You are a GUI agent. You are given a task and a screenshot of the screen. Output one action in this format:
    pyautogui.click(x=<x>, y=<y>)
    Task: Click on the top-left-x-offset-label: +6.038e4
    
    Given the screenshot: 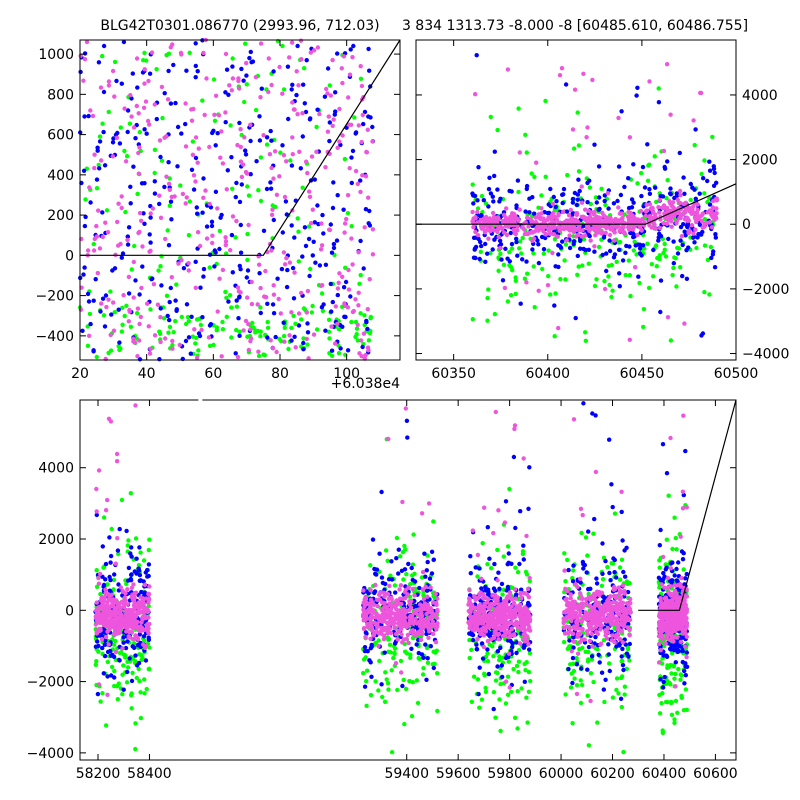 What is the action you would take?
    pyautogui.click(x=365, y=384)
    